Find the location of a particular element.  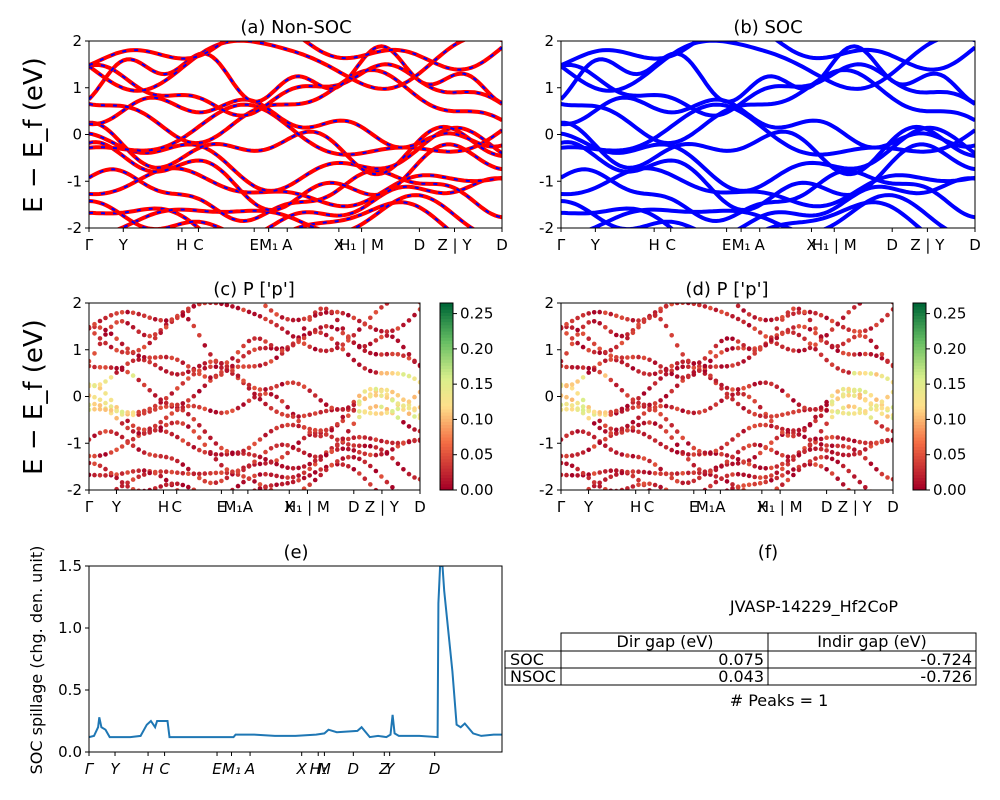

ytick-label: 0 is located at coordinates (549, 135).